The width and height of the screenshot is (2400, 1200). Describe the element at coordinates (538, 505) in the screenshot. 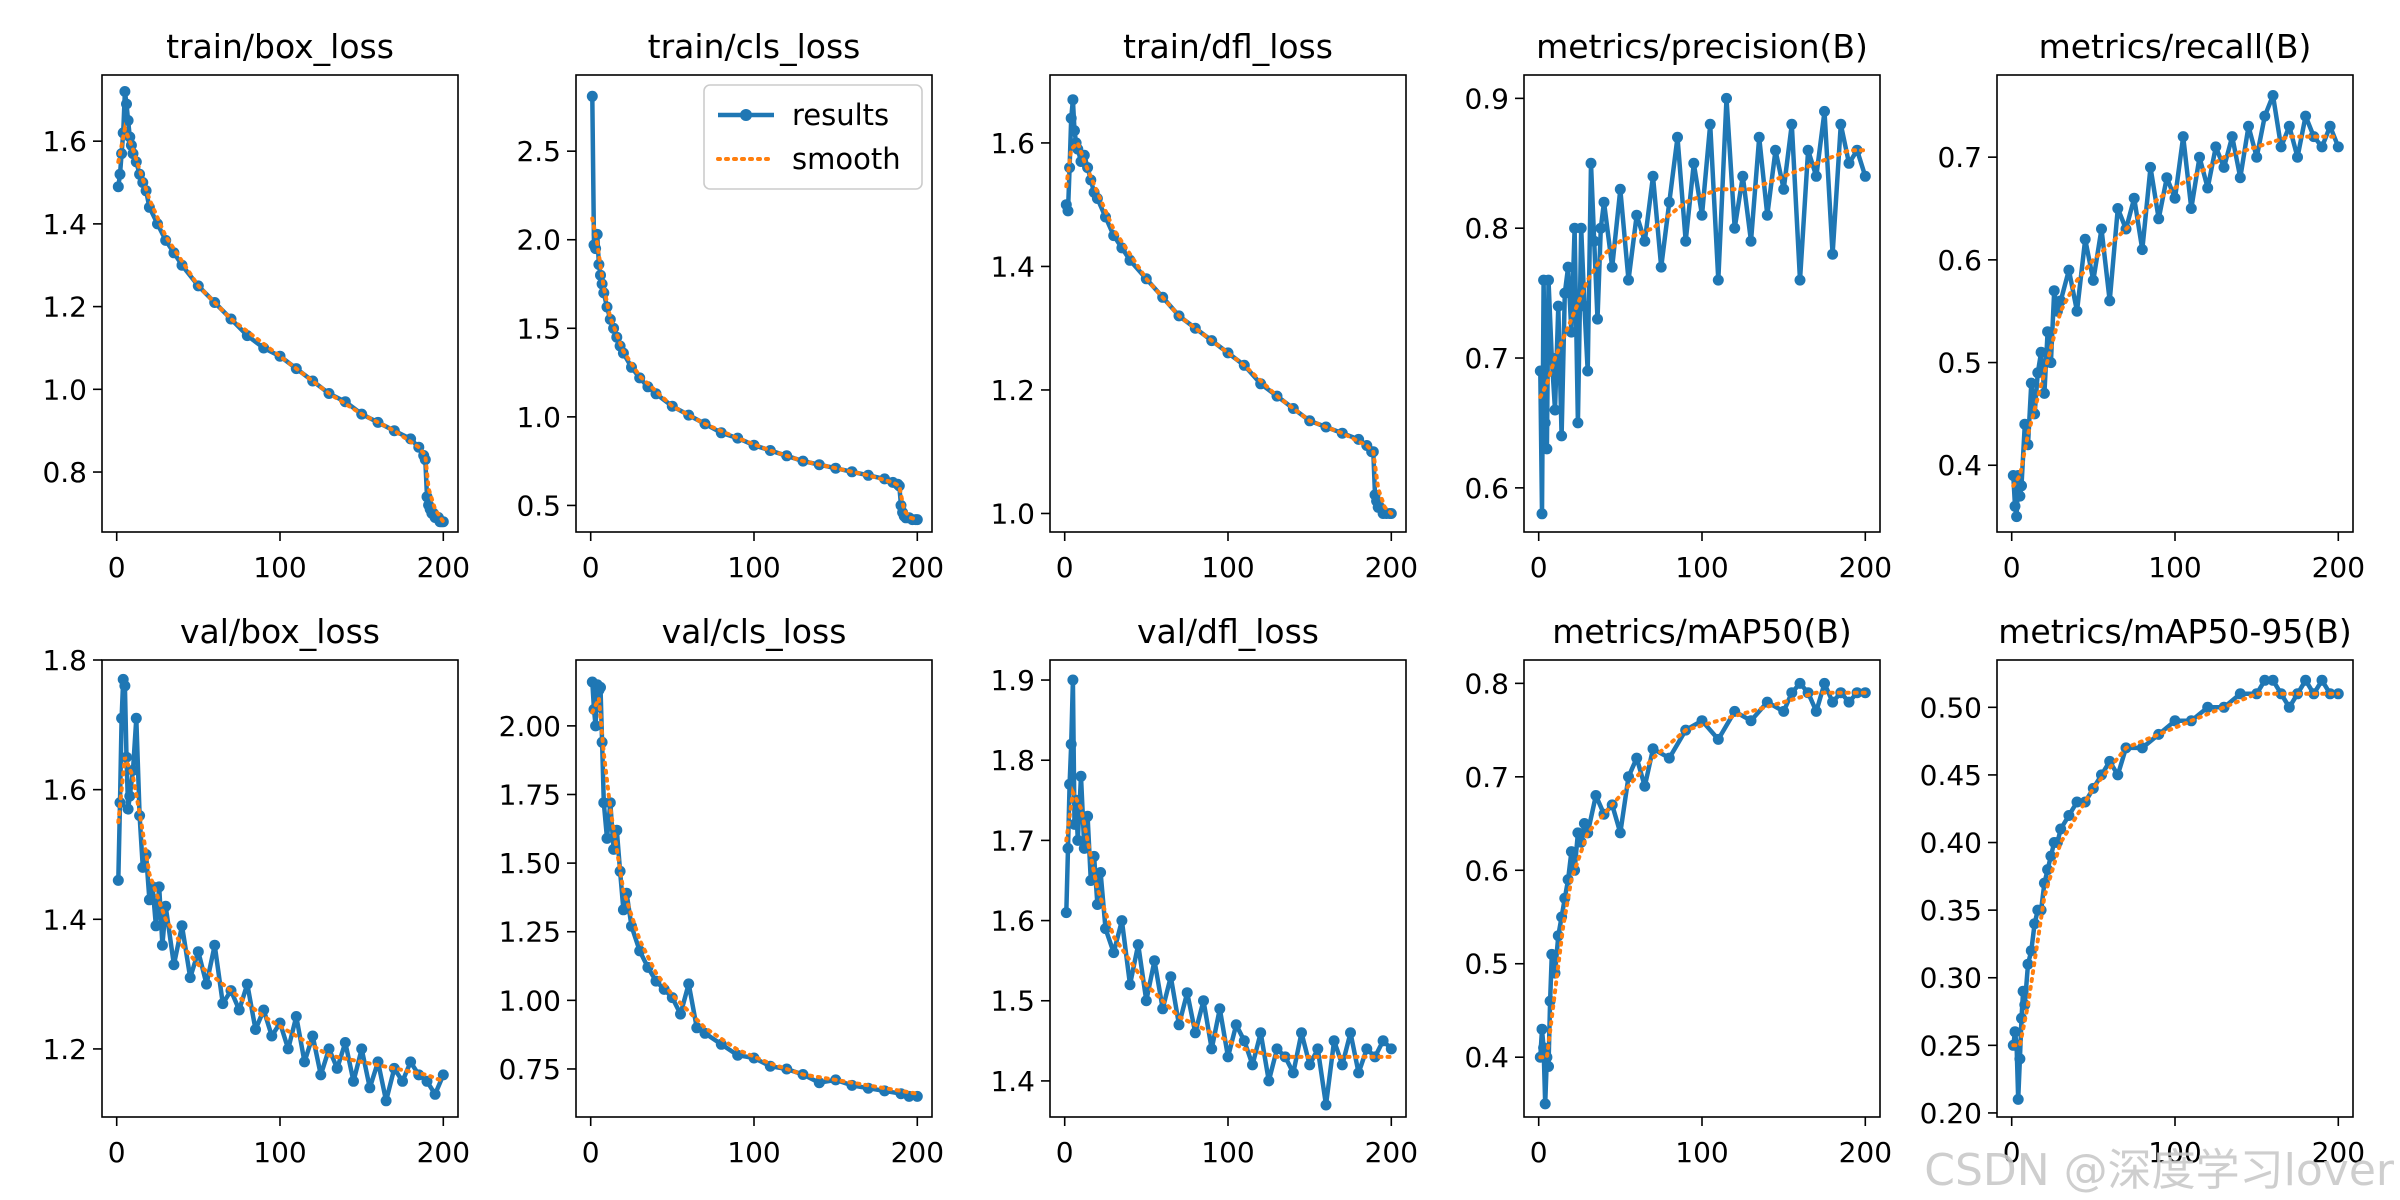

I see `y-tick-label: 0.5` at that location.